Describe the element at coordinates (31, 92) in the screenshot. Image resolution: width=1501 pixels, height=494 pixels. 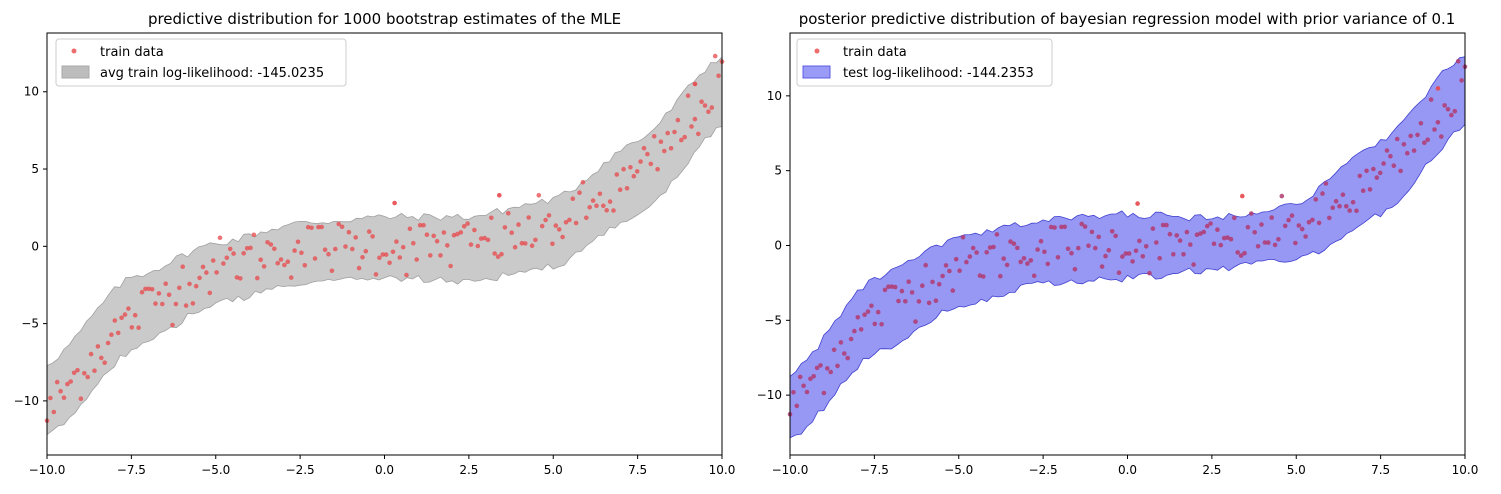
I see `y-tick-label: 10` at that location.